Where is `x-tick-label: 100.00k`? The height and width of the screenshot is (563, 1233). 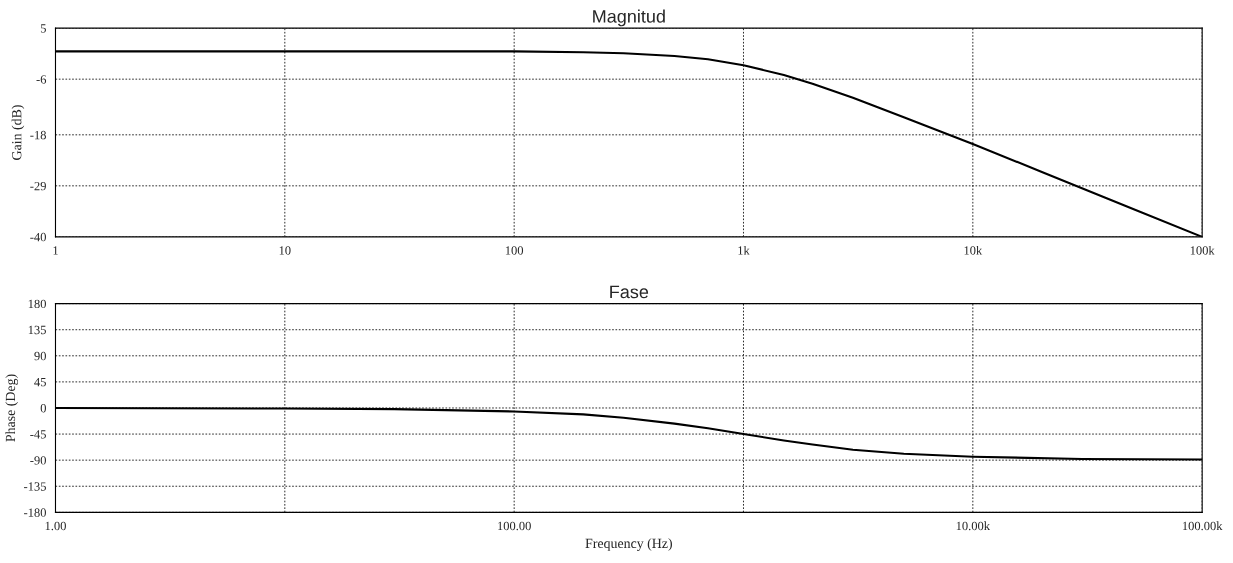
x-tick-label: 100.00k is located at coordinates (1202, 526).